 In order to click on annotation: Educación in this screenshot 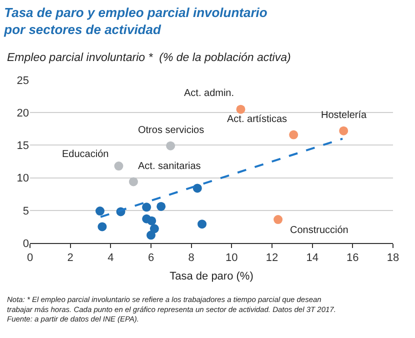, I will do `click(85, 154)`.